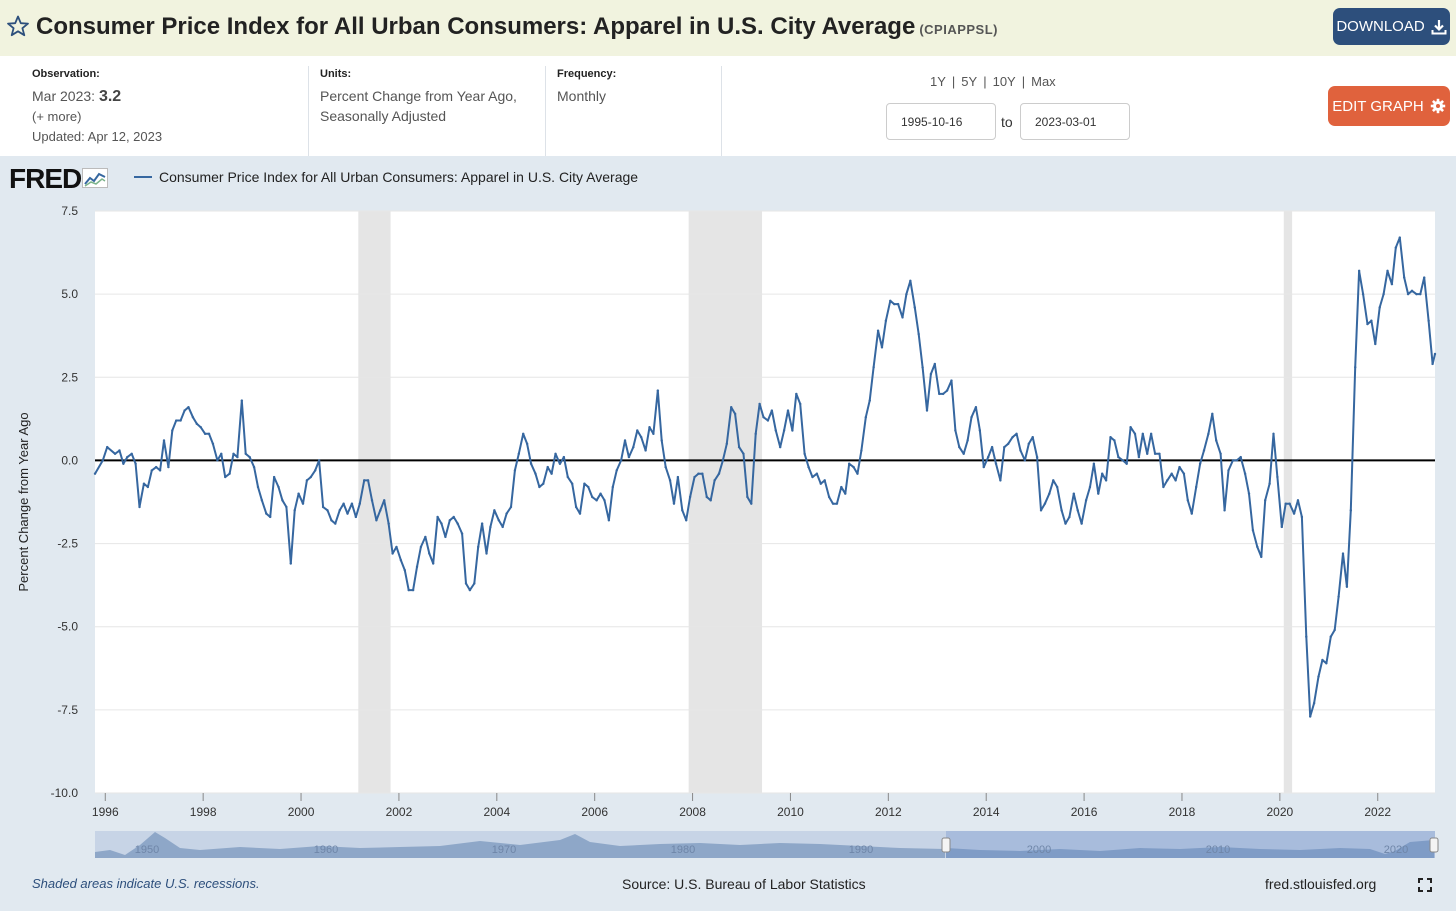 This screenshot has width=1456, height=911. Describe the element at coordinates (336, 74) in the screenshot. I see `units-label: Units:` at that location.